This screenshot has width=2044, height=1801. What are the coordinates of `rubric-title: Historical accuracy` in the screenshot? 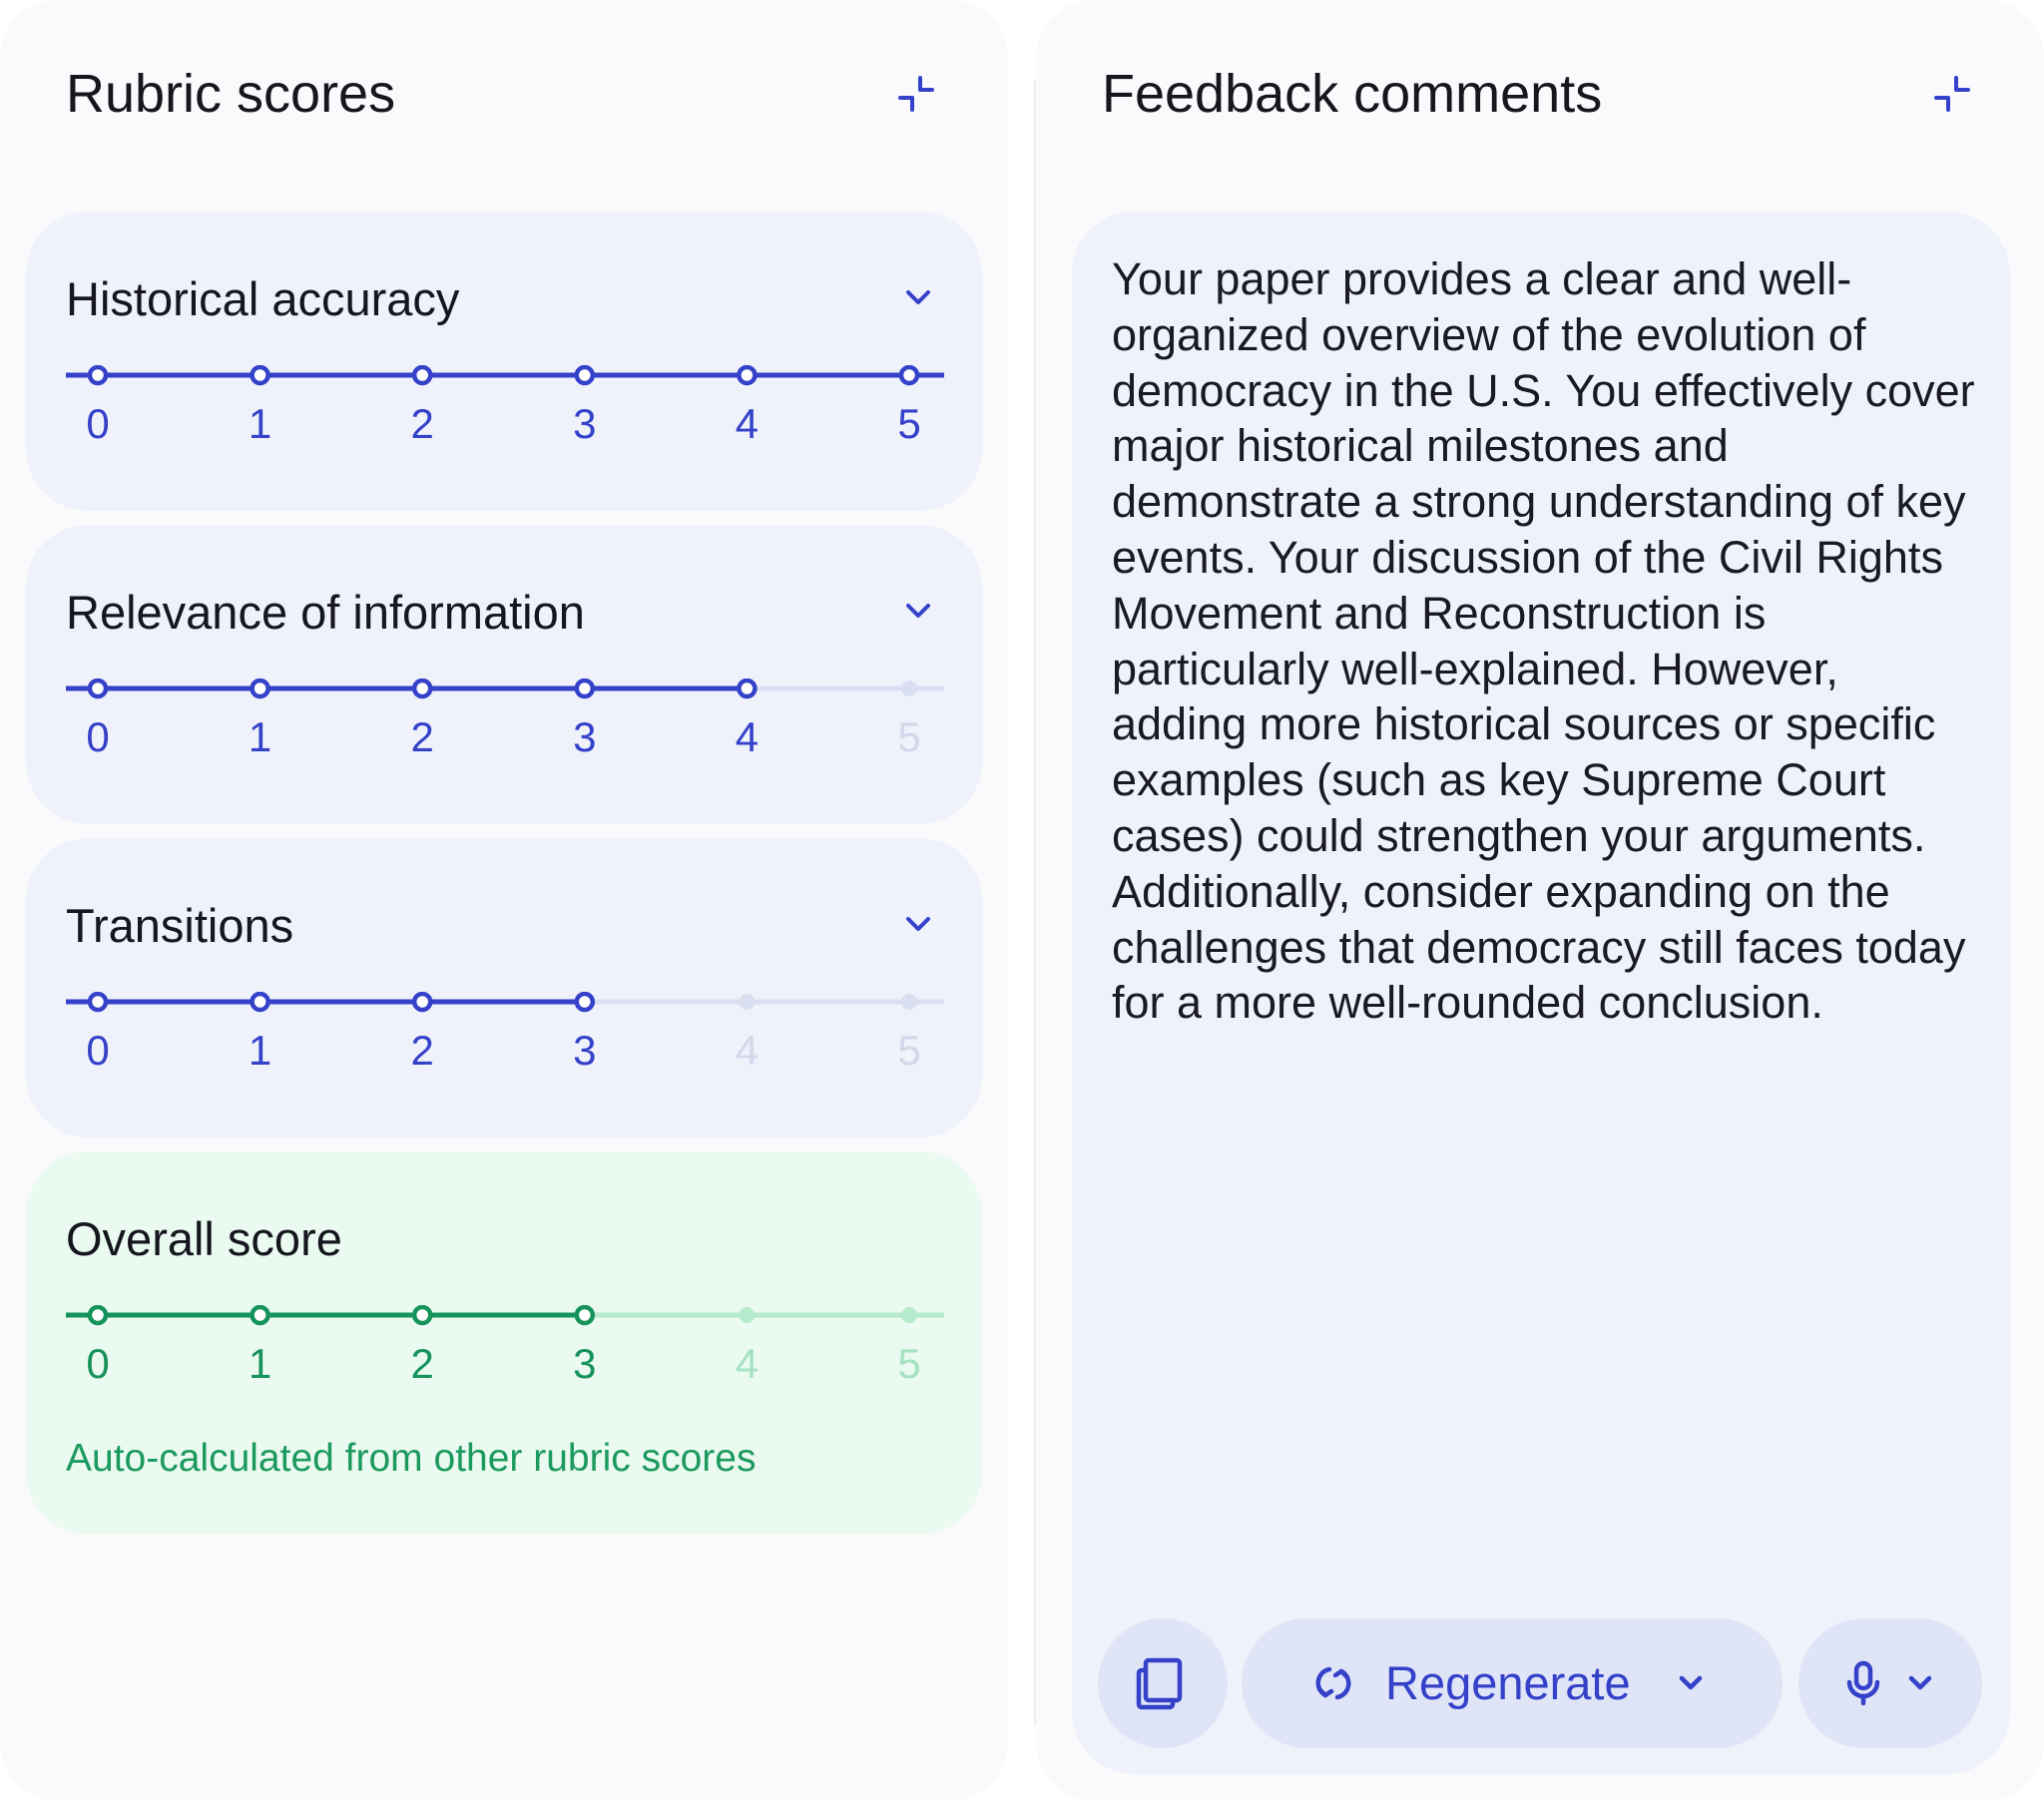 It's located at (263, 298).